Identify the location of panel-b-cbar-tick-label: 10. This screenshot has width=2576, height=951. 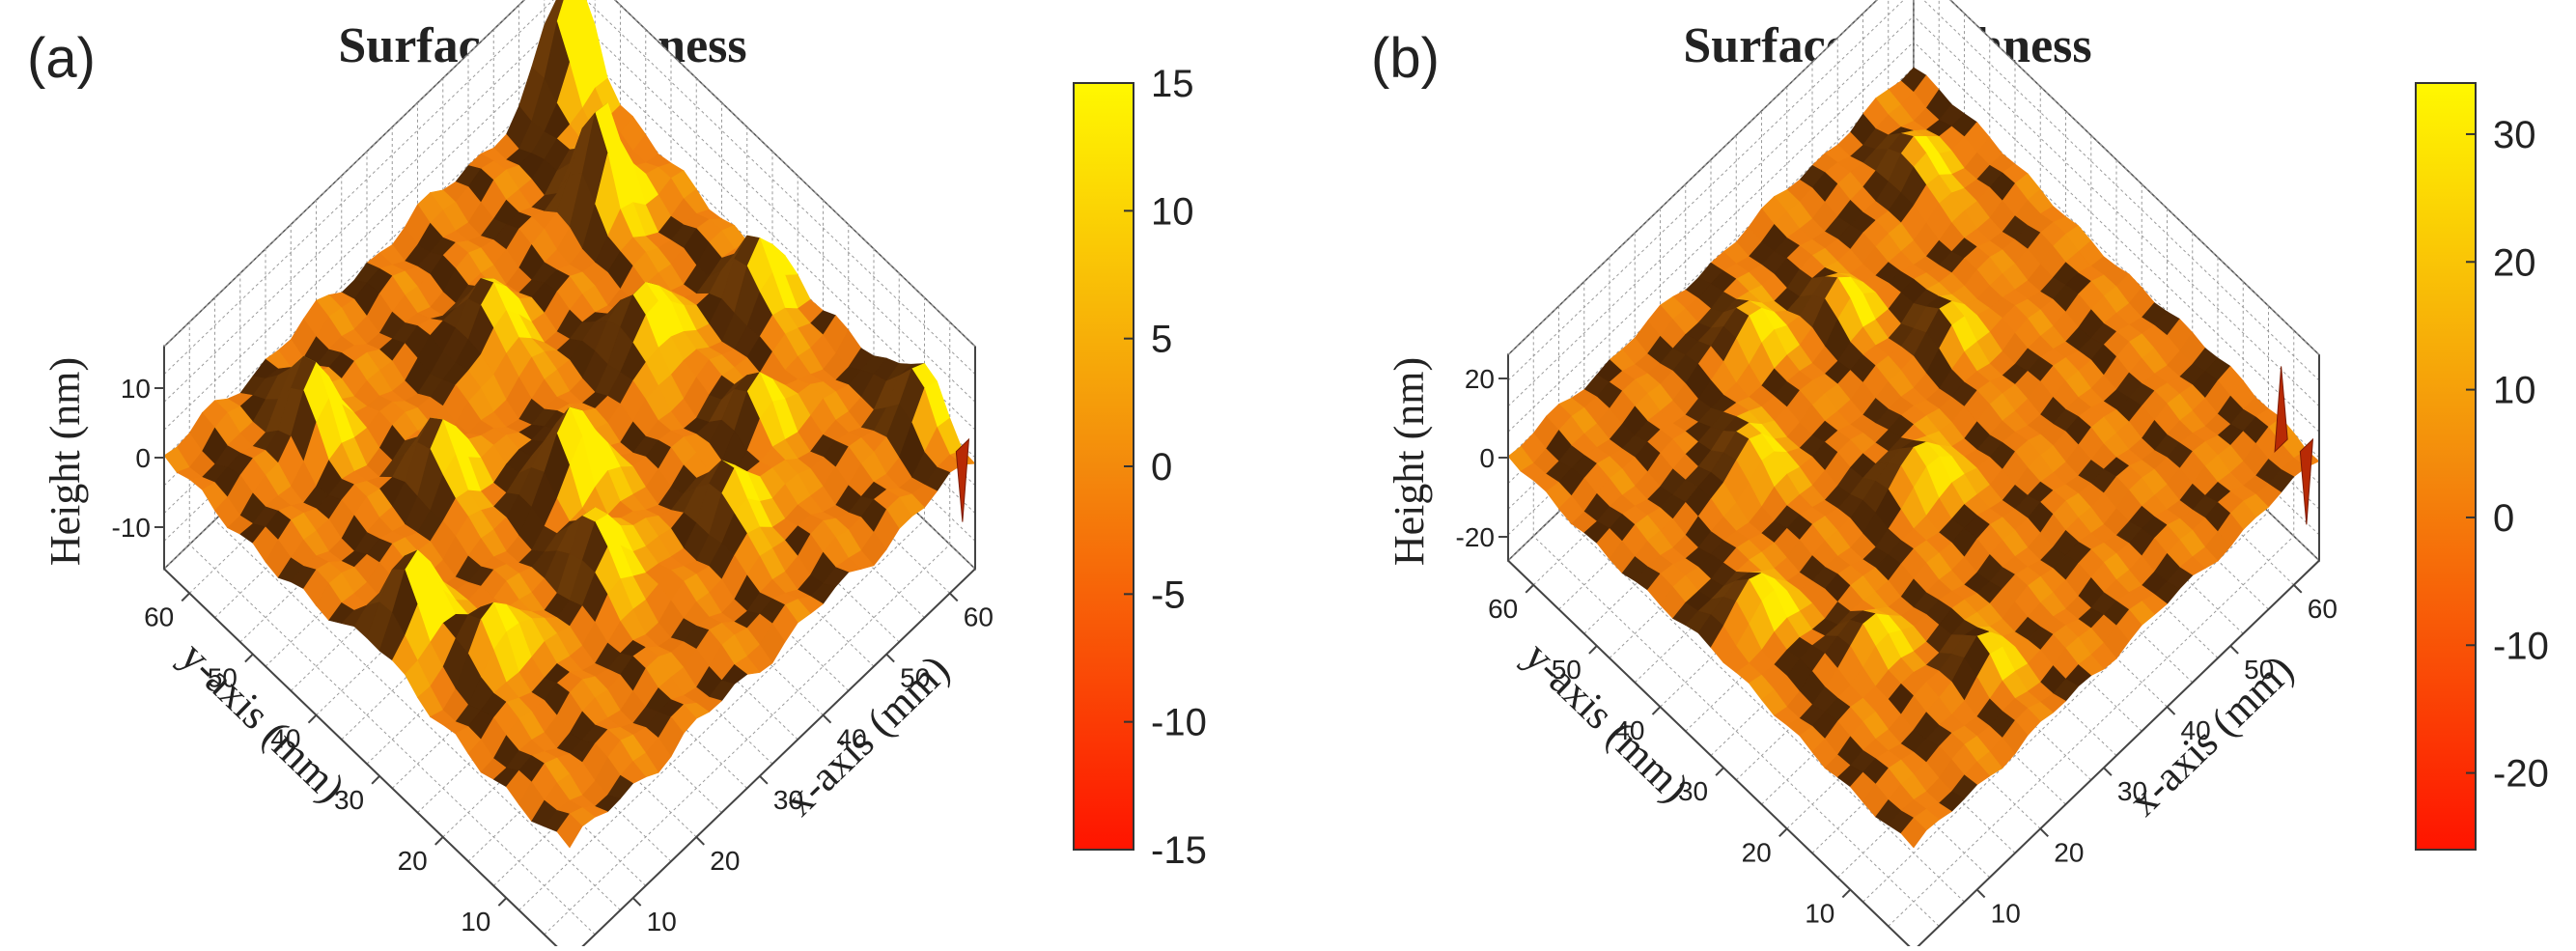
(2515, 391).